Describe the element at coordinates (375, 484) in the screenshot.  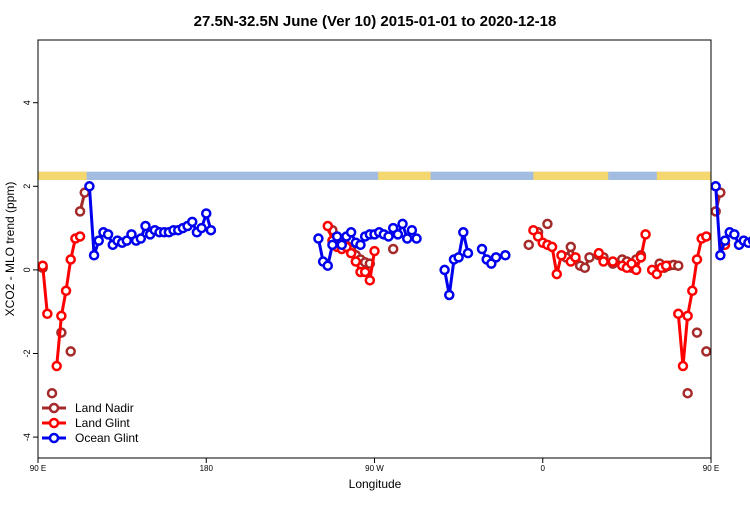
I see `x-axis-label: Longitude` at that location.